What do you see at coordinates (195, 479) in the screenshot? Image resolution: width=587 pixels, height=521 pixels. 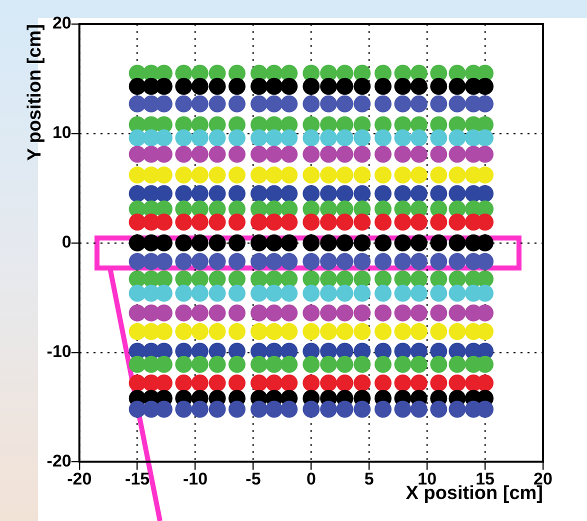 I see `x-tick-label: -10` at bounding box center [195, 479].